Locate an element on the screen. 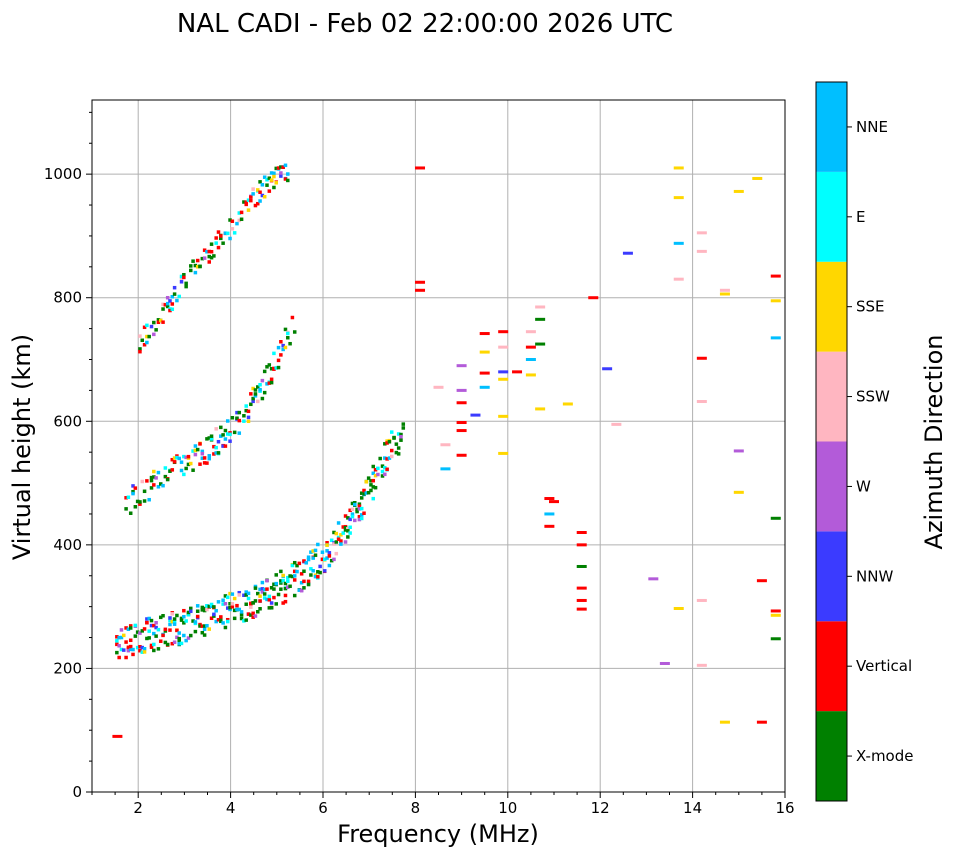 Image resolution: width=958 pixels, height=857 pixels. y-tick-label: 200 is located at coordinates (67, 668).